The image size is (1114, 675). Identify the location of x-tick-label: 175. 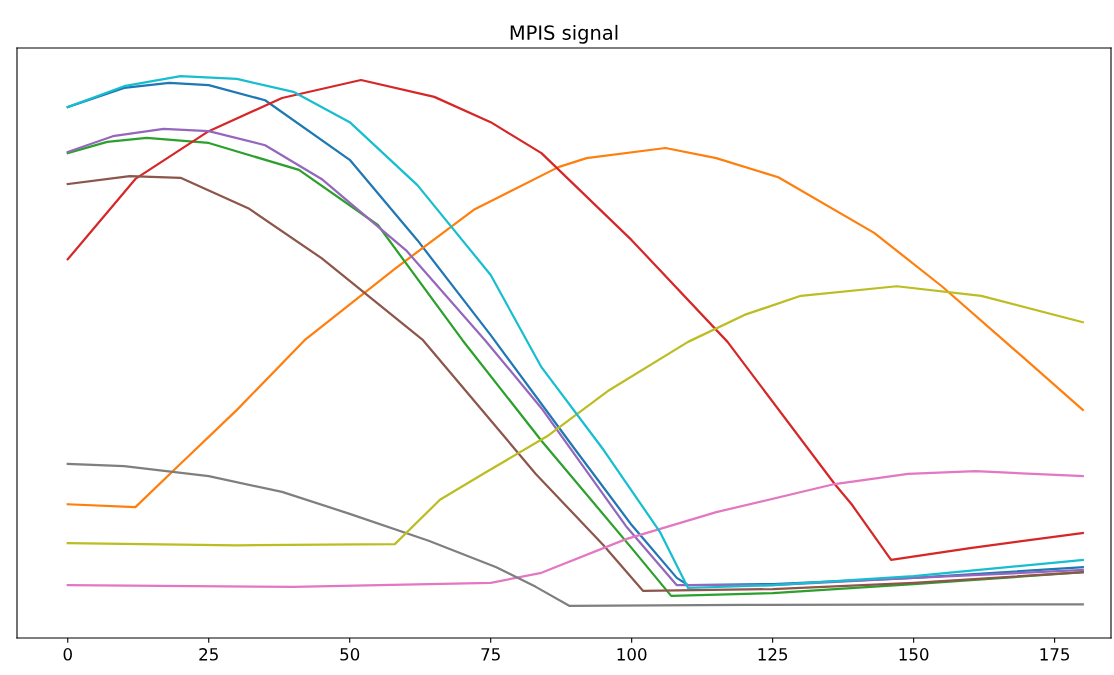
(1055, 654).